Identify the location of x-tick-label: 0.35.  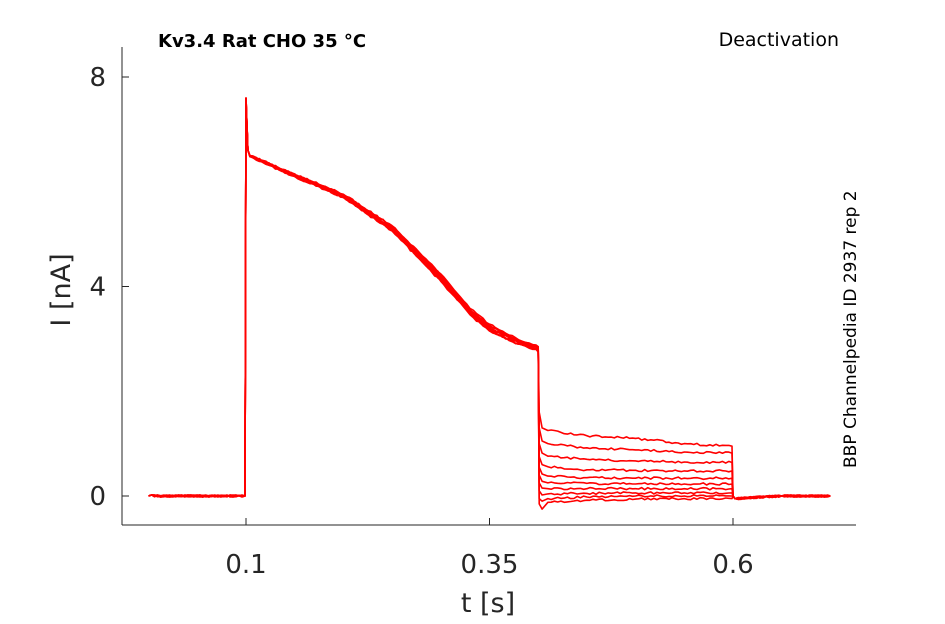
(490, 565).